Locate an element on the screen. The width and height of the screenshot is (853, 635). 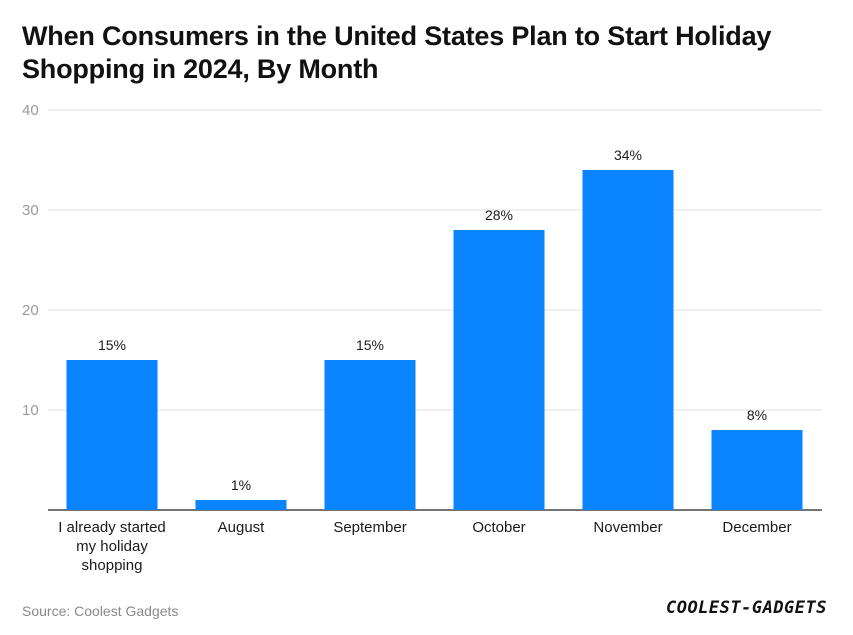
x-tick-label: my holiday is located at coordinates (112, 546).